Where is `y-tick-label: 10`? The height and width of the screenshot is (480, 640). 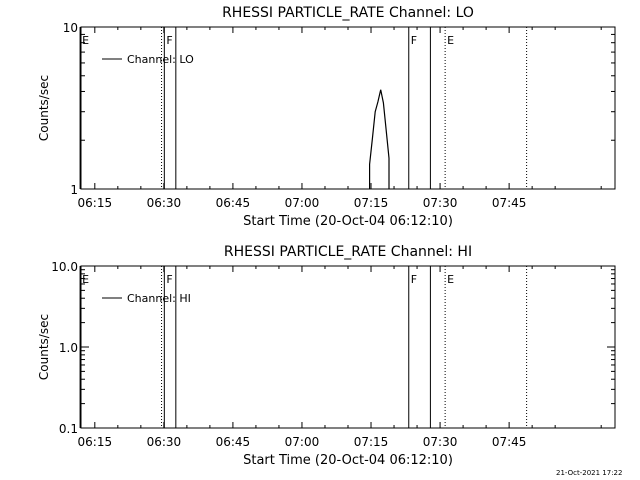
y-tick-label: 10 is located at coordinates (70, 28).